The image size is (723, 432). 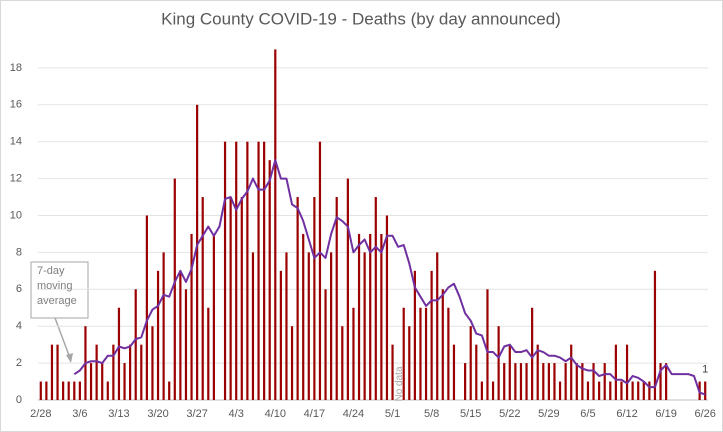 What do you see at coordinates (16, 179) in the screenshot?
I see `y-tick-label: 12` at bounding box center [16, 179].